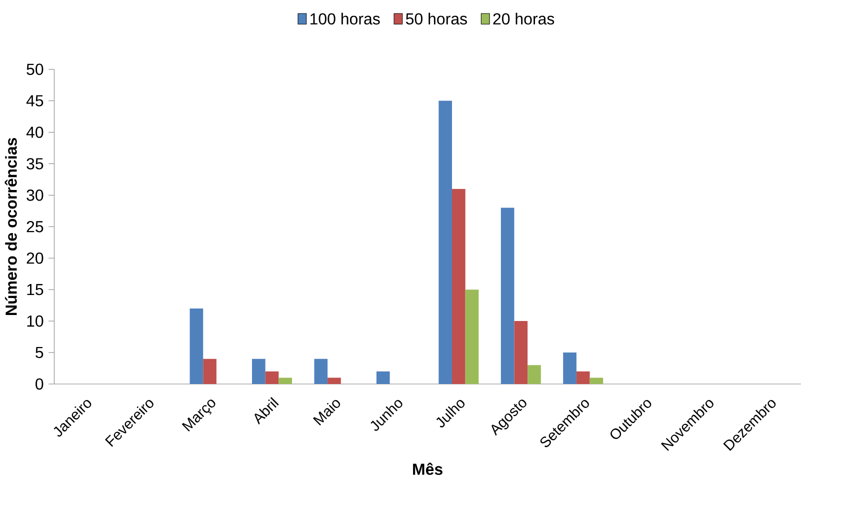 The height and width of the screenshot is (517, 848). What do you see at coordinates (35, 132) in the screenshot?
I see `y-tick-label: 40` at bounding box center [35, 132].